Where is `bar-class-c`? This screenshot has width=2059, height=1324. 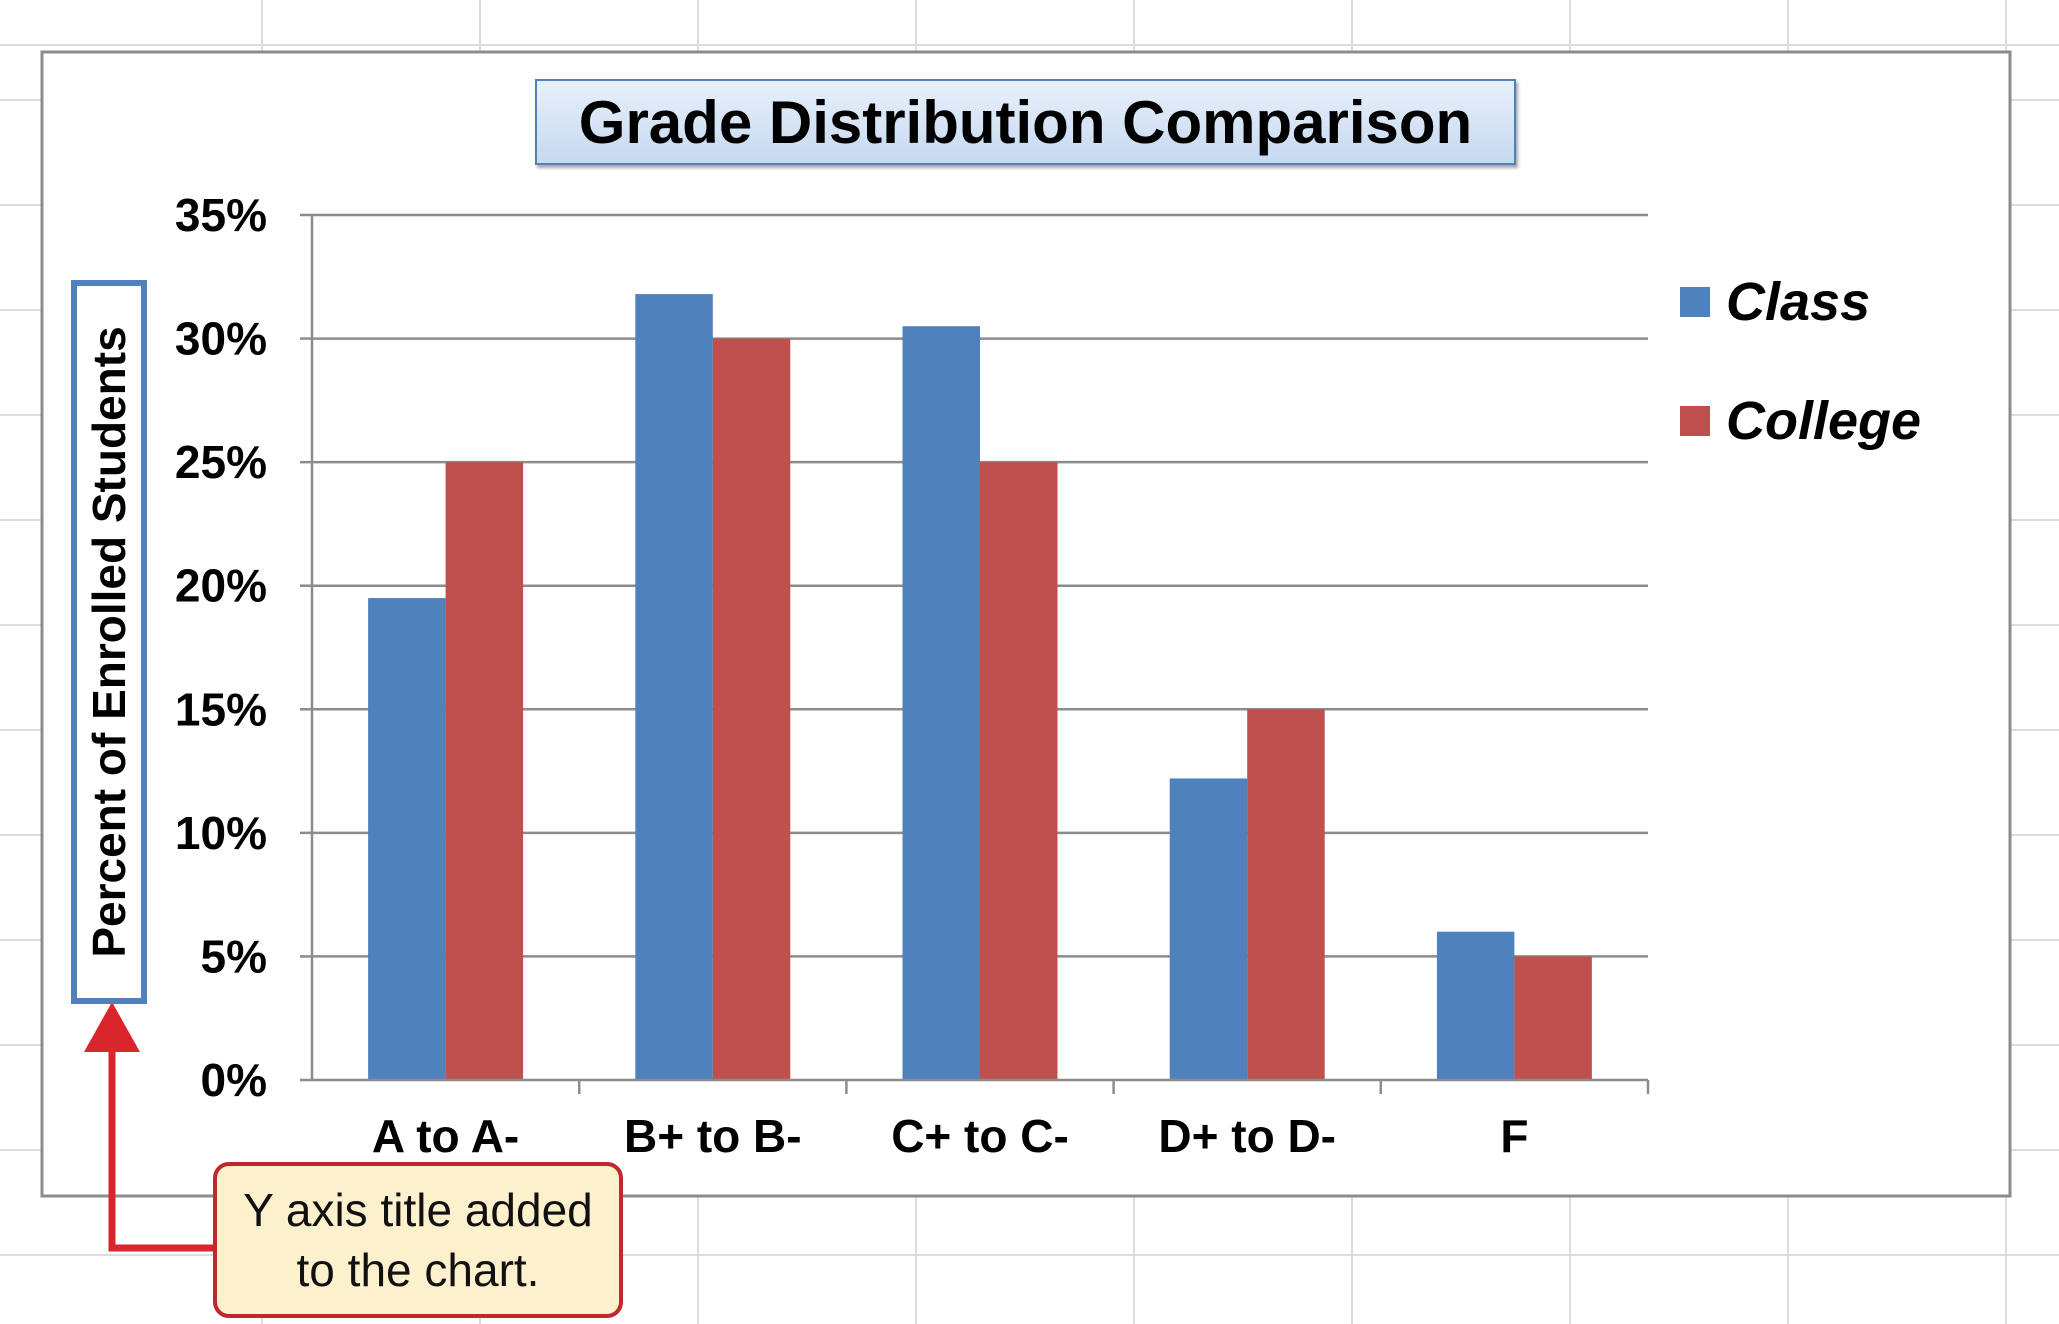 bar-class-c is located at coordinates (941, 703).